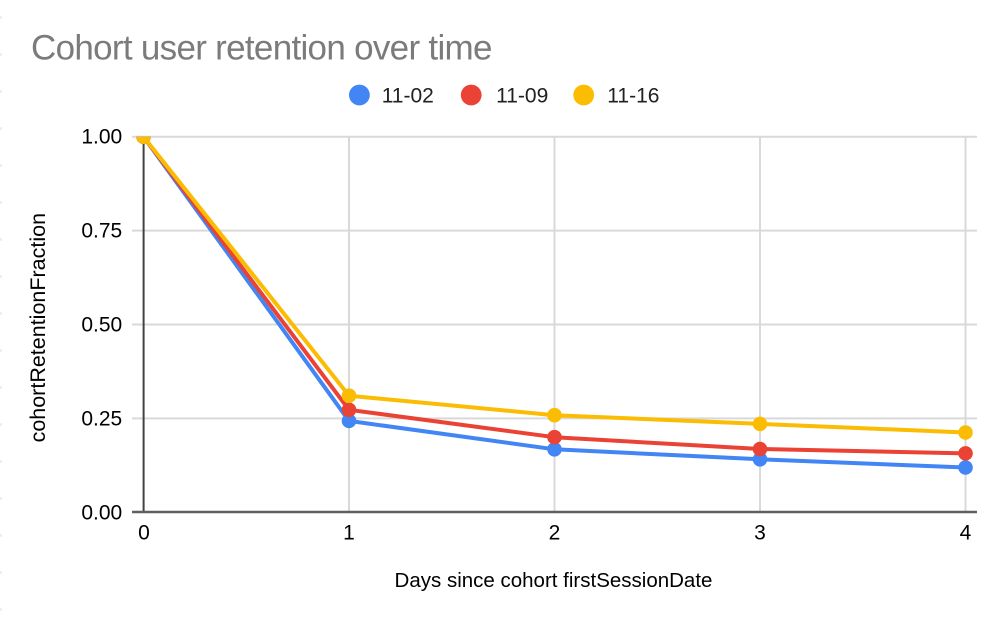  I want to click on svg-text:Cohort user retention over tim: Cohort user retention over time, so click(261, 48).